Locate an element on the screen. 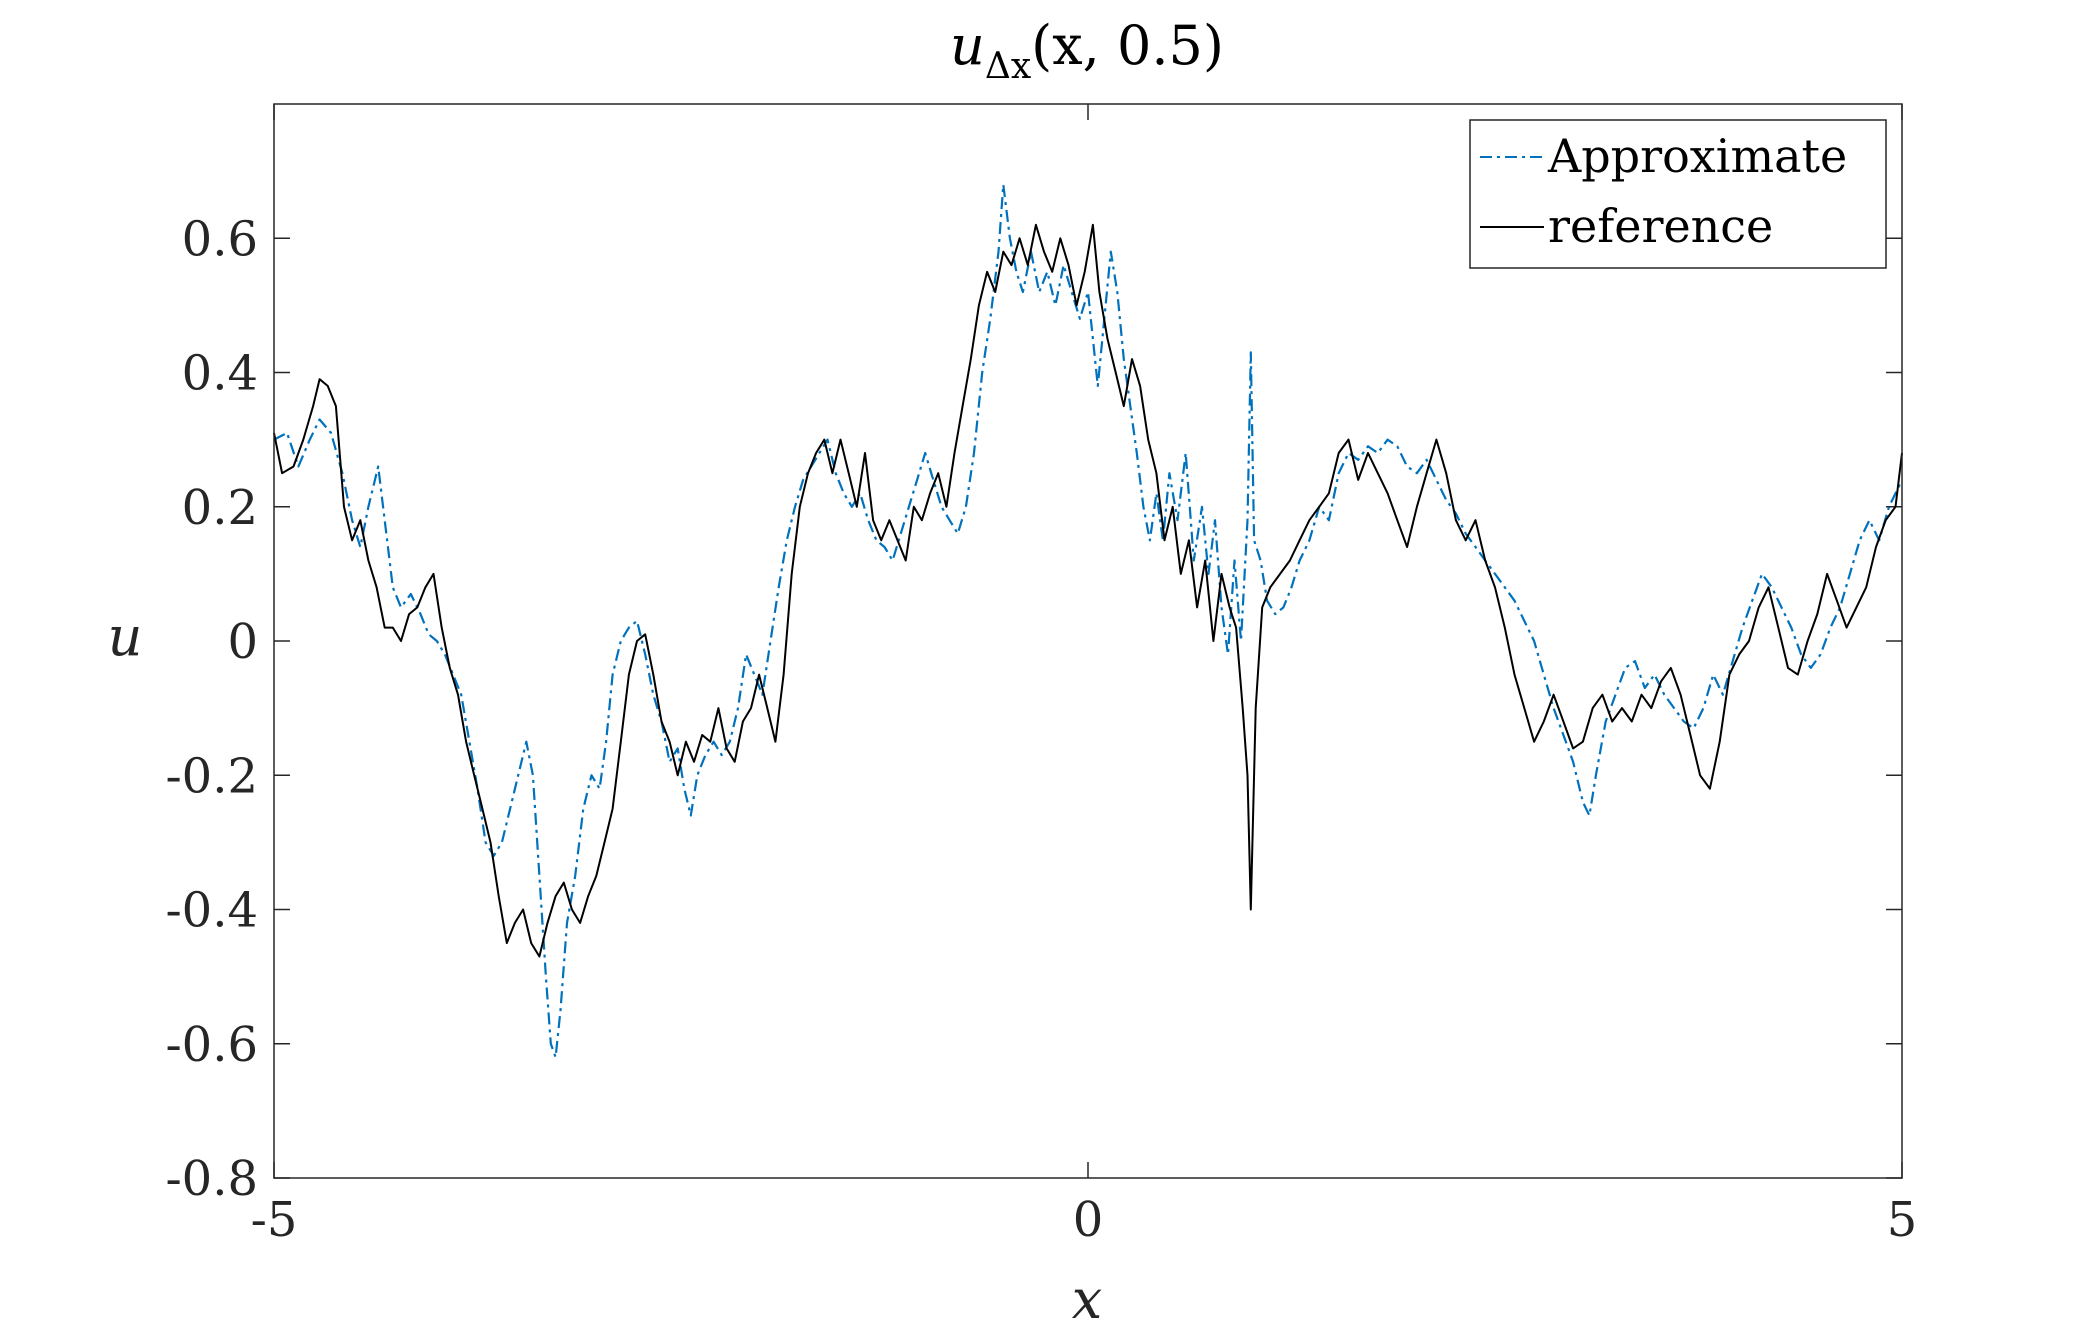  legend-label-approximate: Approximate is located at coordinates (1697, 156).